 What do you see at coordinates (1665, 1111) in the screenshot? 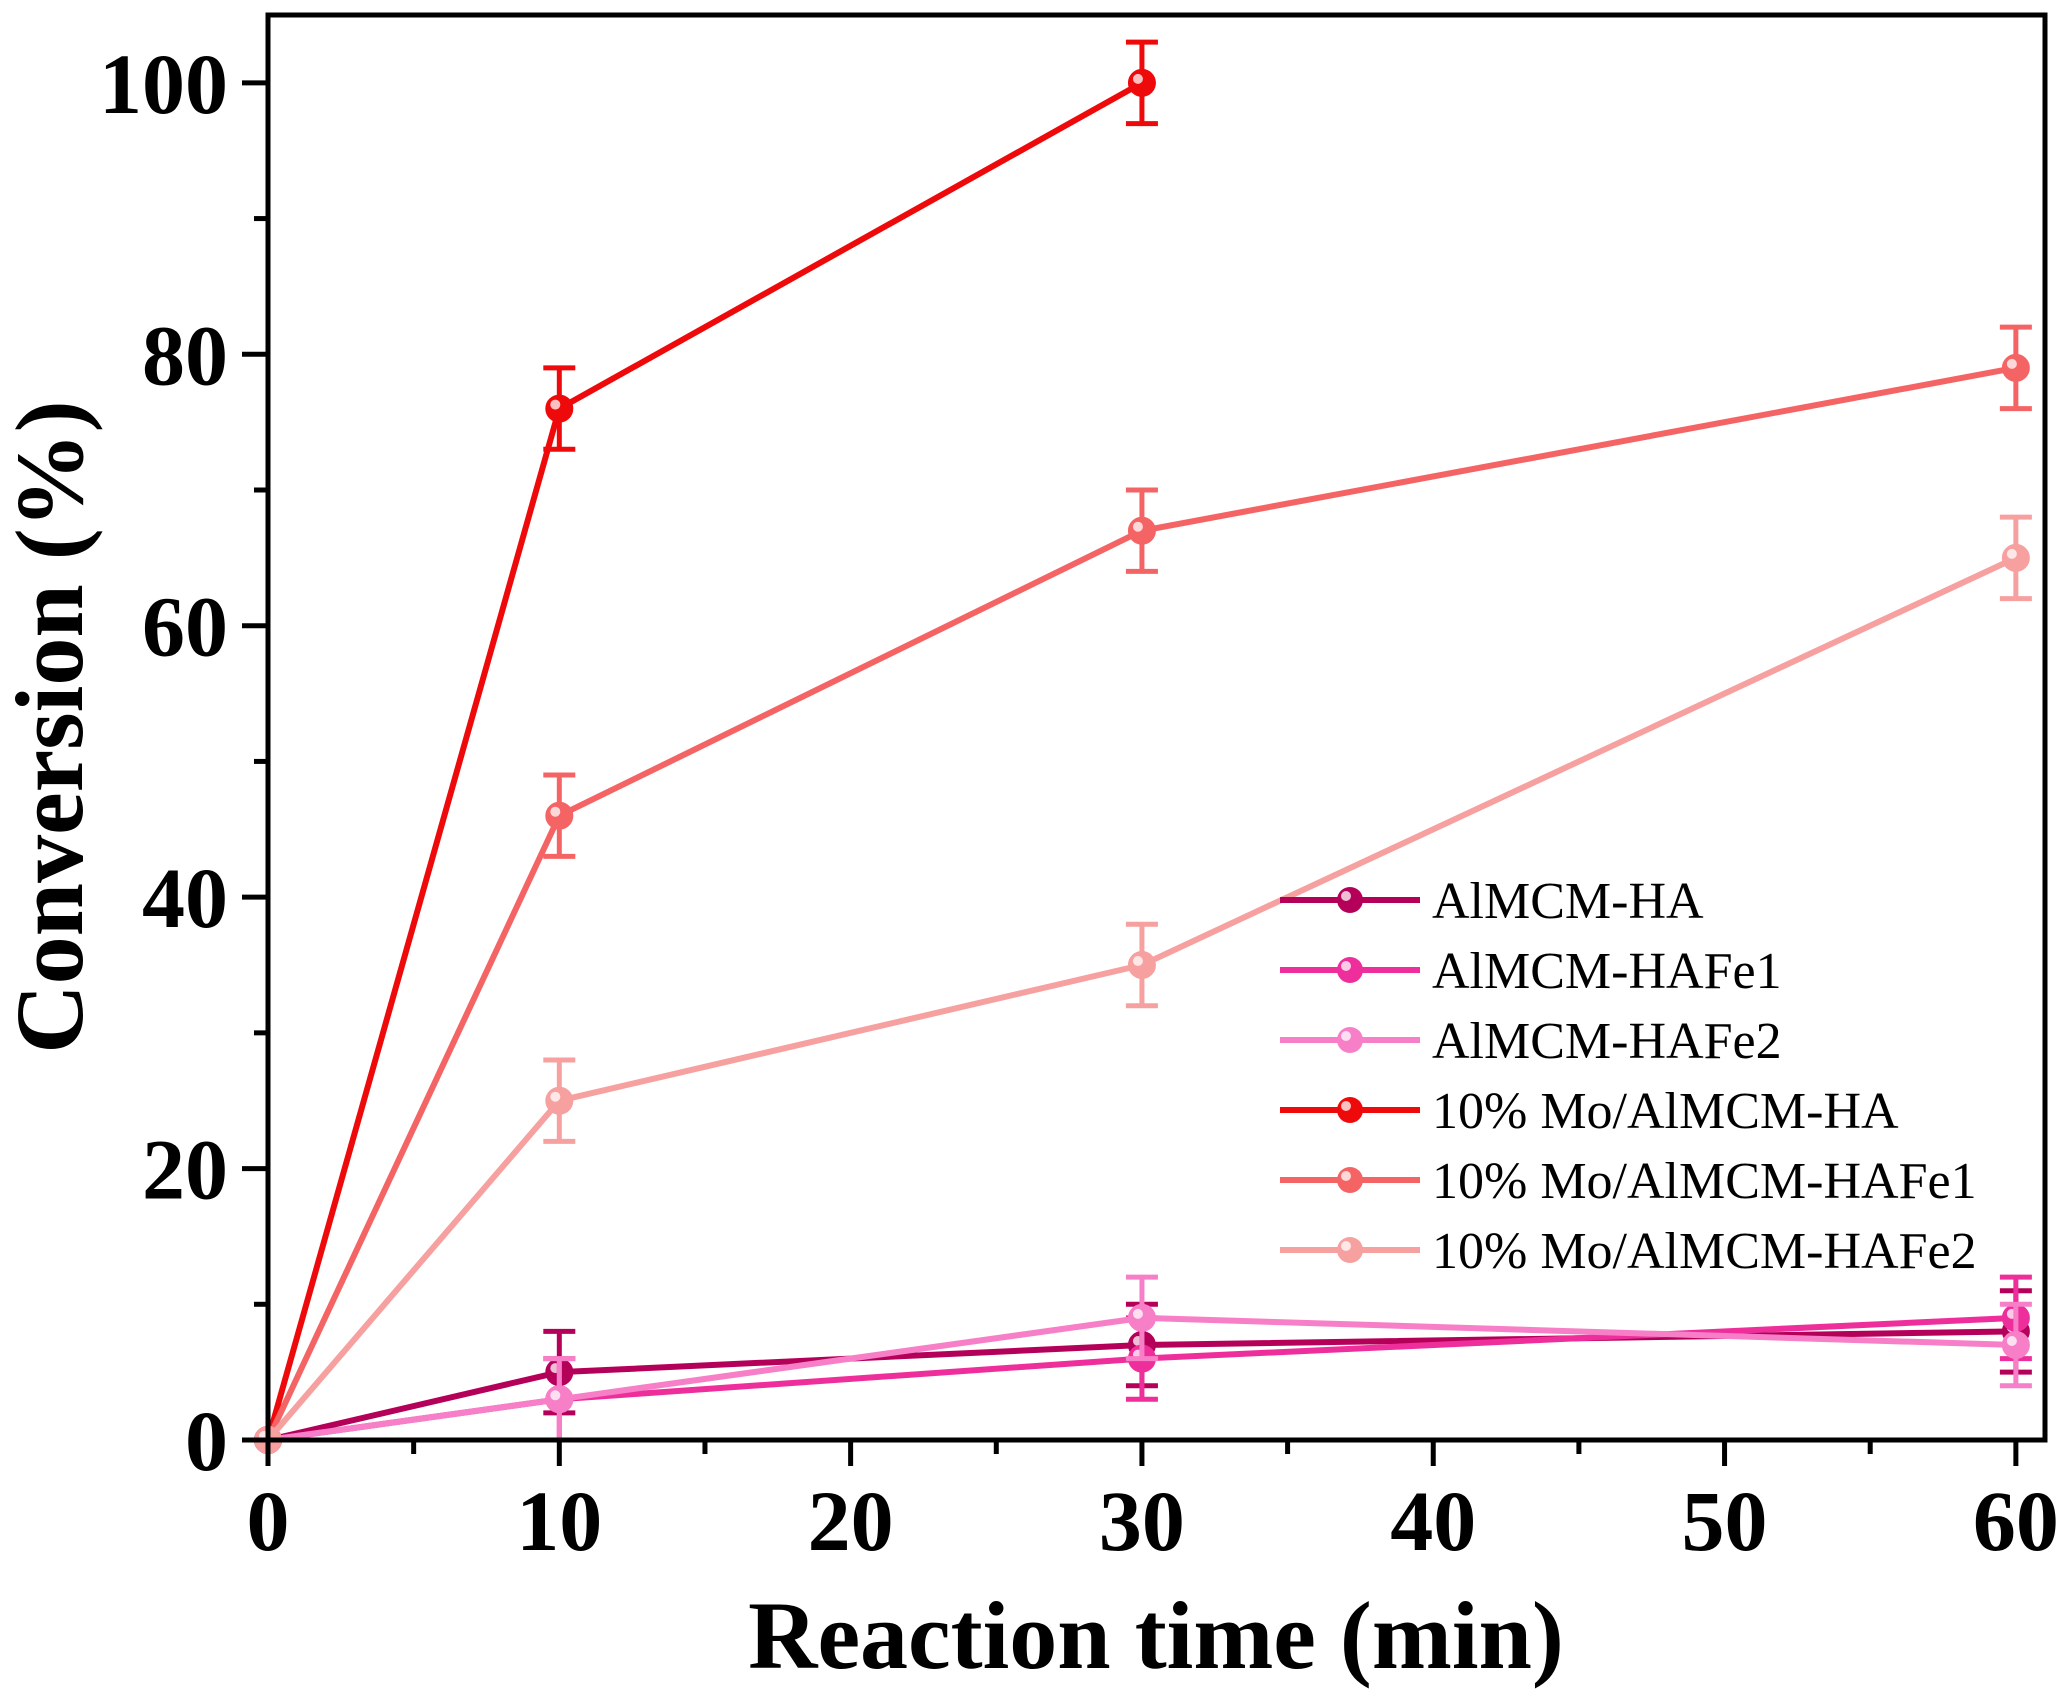
I see `legend-label: 10% Mo/AlMCM-HA` at bounding box center [1665, 1111].